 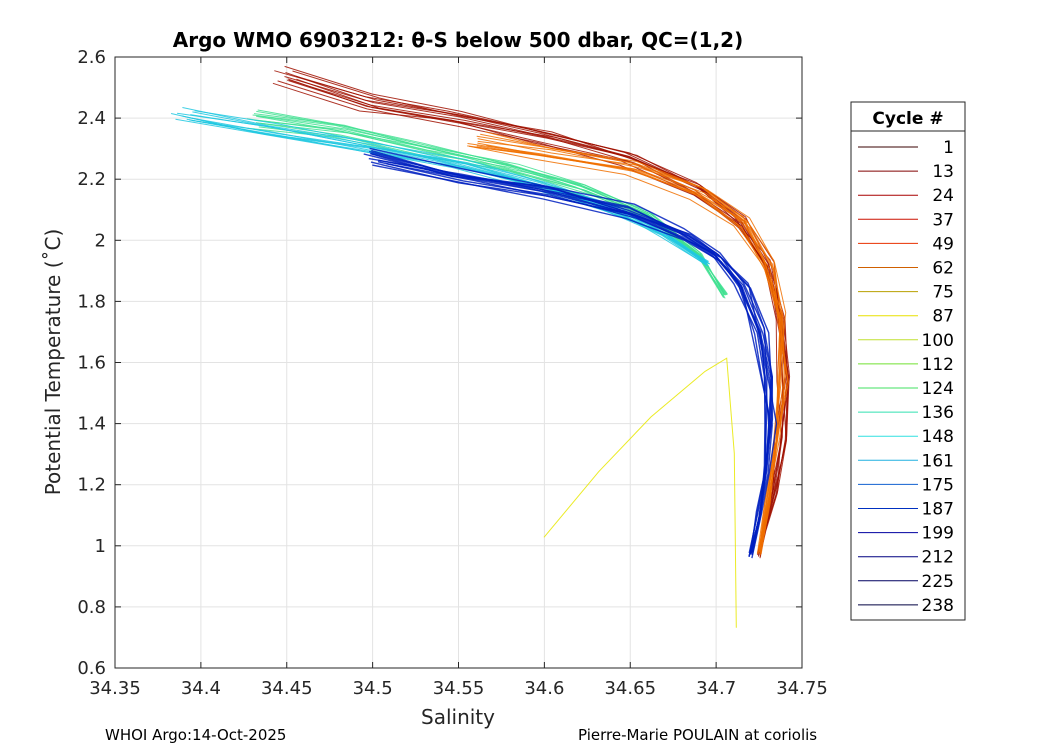 I want to click on legend-label: 161, so click(x=938, y=461).